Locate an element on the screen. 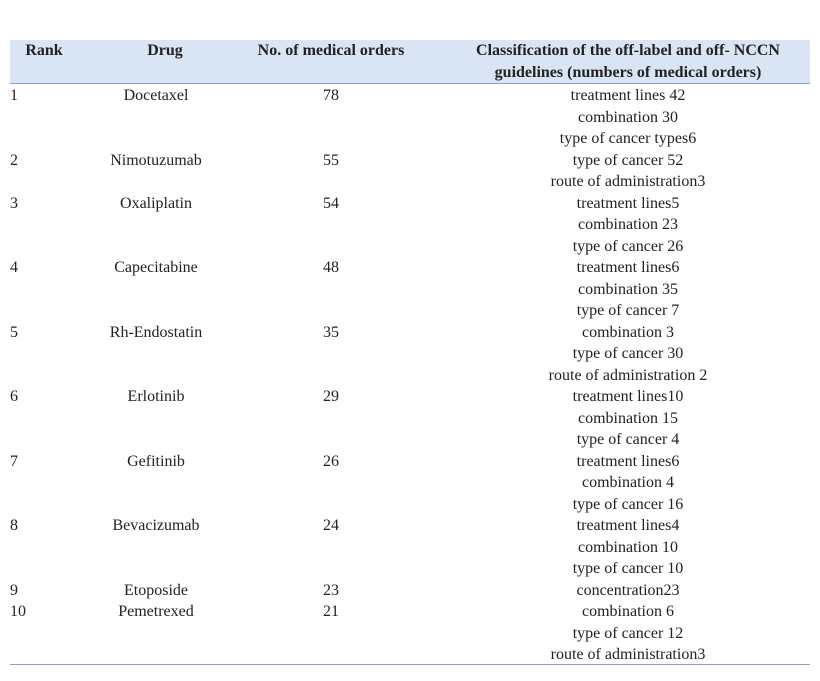 This screenshot has height=681, width=820. classification-line: type of cancer types6 is located at coordinates (628, 138).